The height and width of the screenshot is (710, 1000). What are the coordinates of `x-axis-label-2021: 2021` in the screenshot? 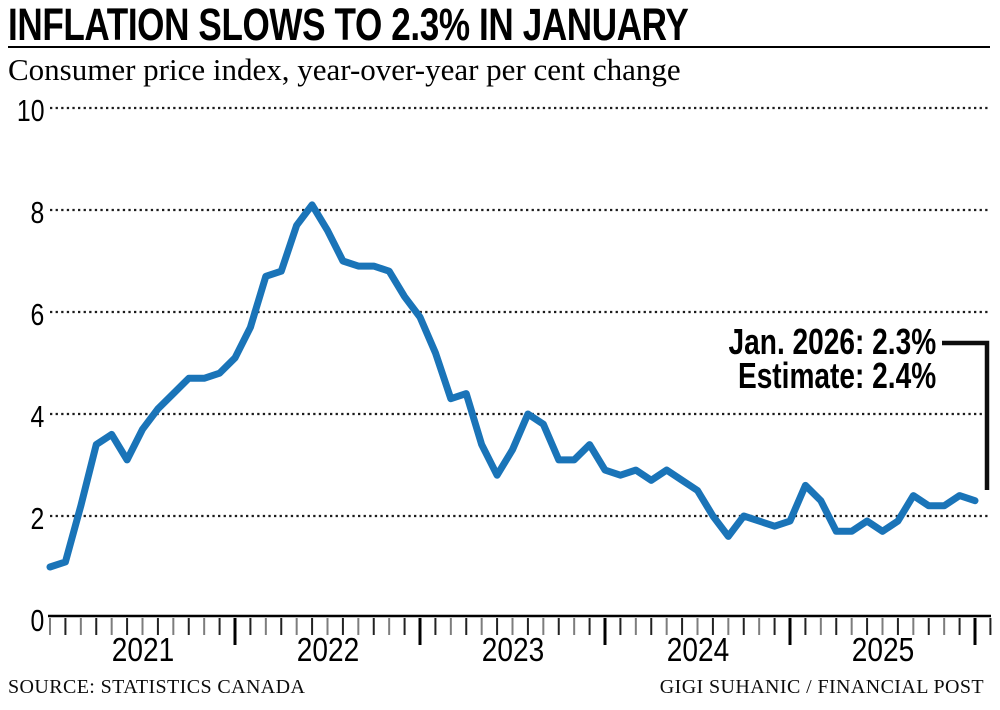 It's located at (142, 649).